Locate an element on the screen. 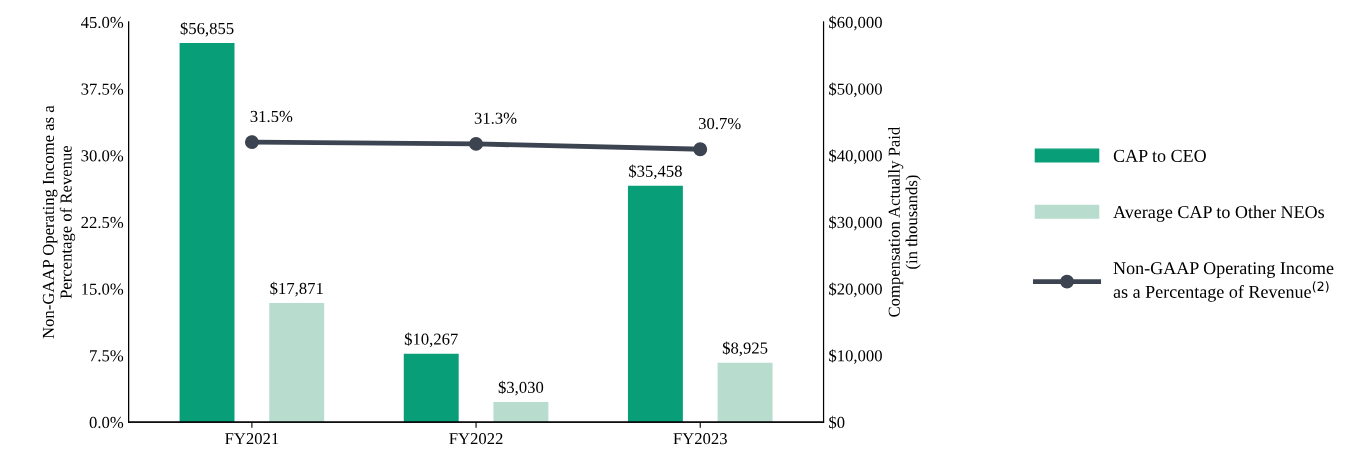 The image size is (1368, 451). y2-axis-title: Compensation Actually Paid (in thousands) is located at coordinates (904, 221).